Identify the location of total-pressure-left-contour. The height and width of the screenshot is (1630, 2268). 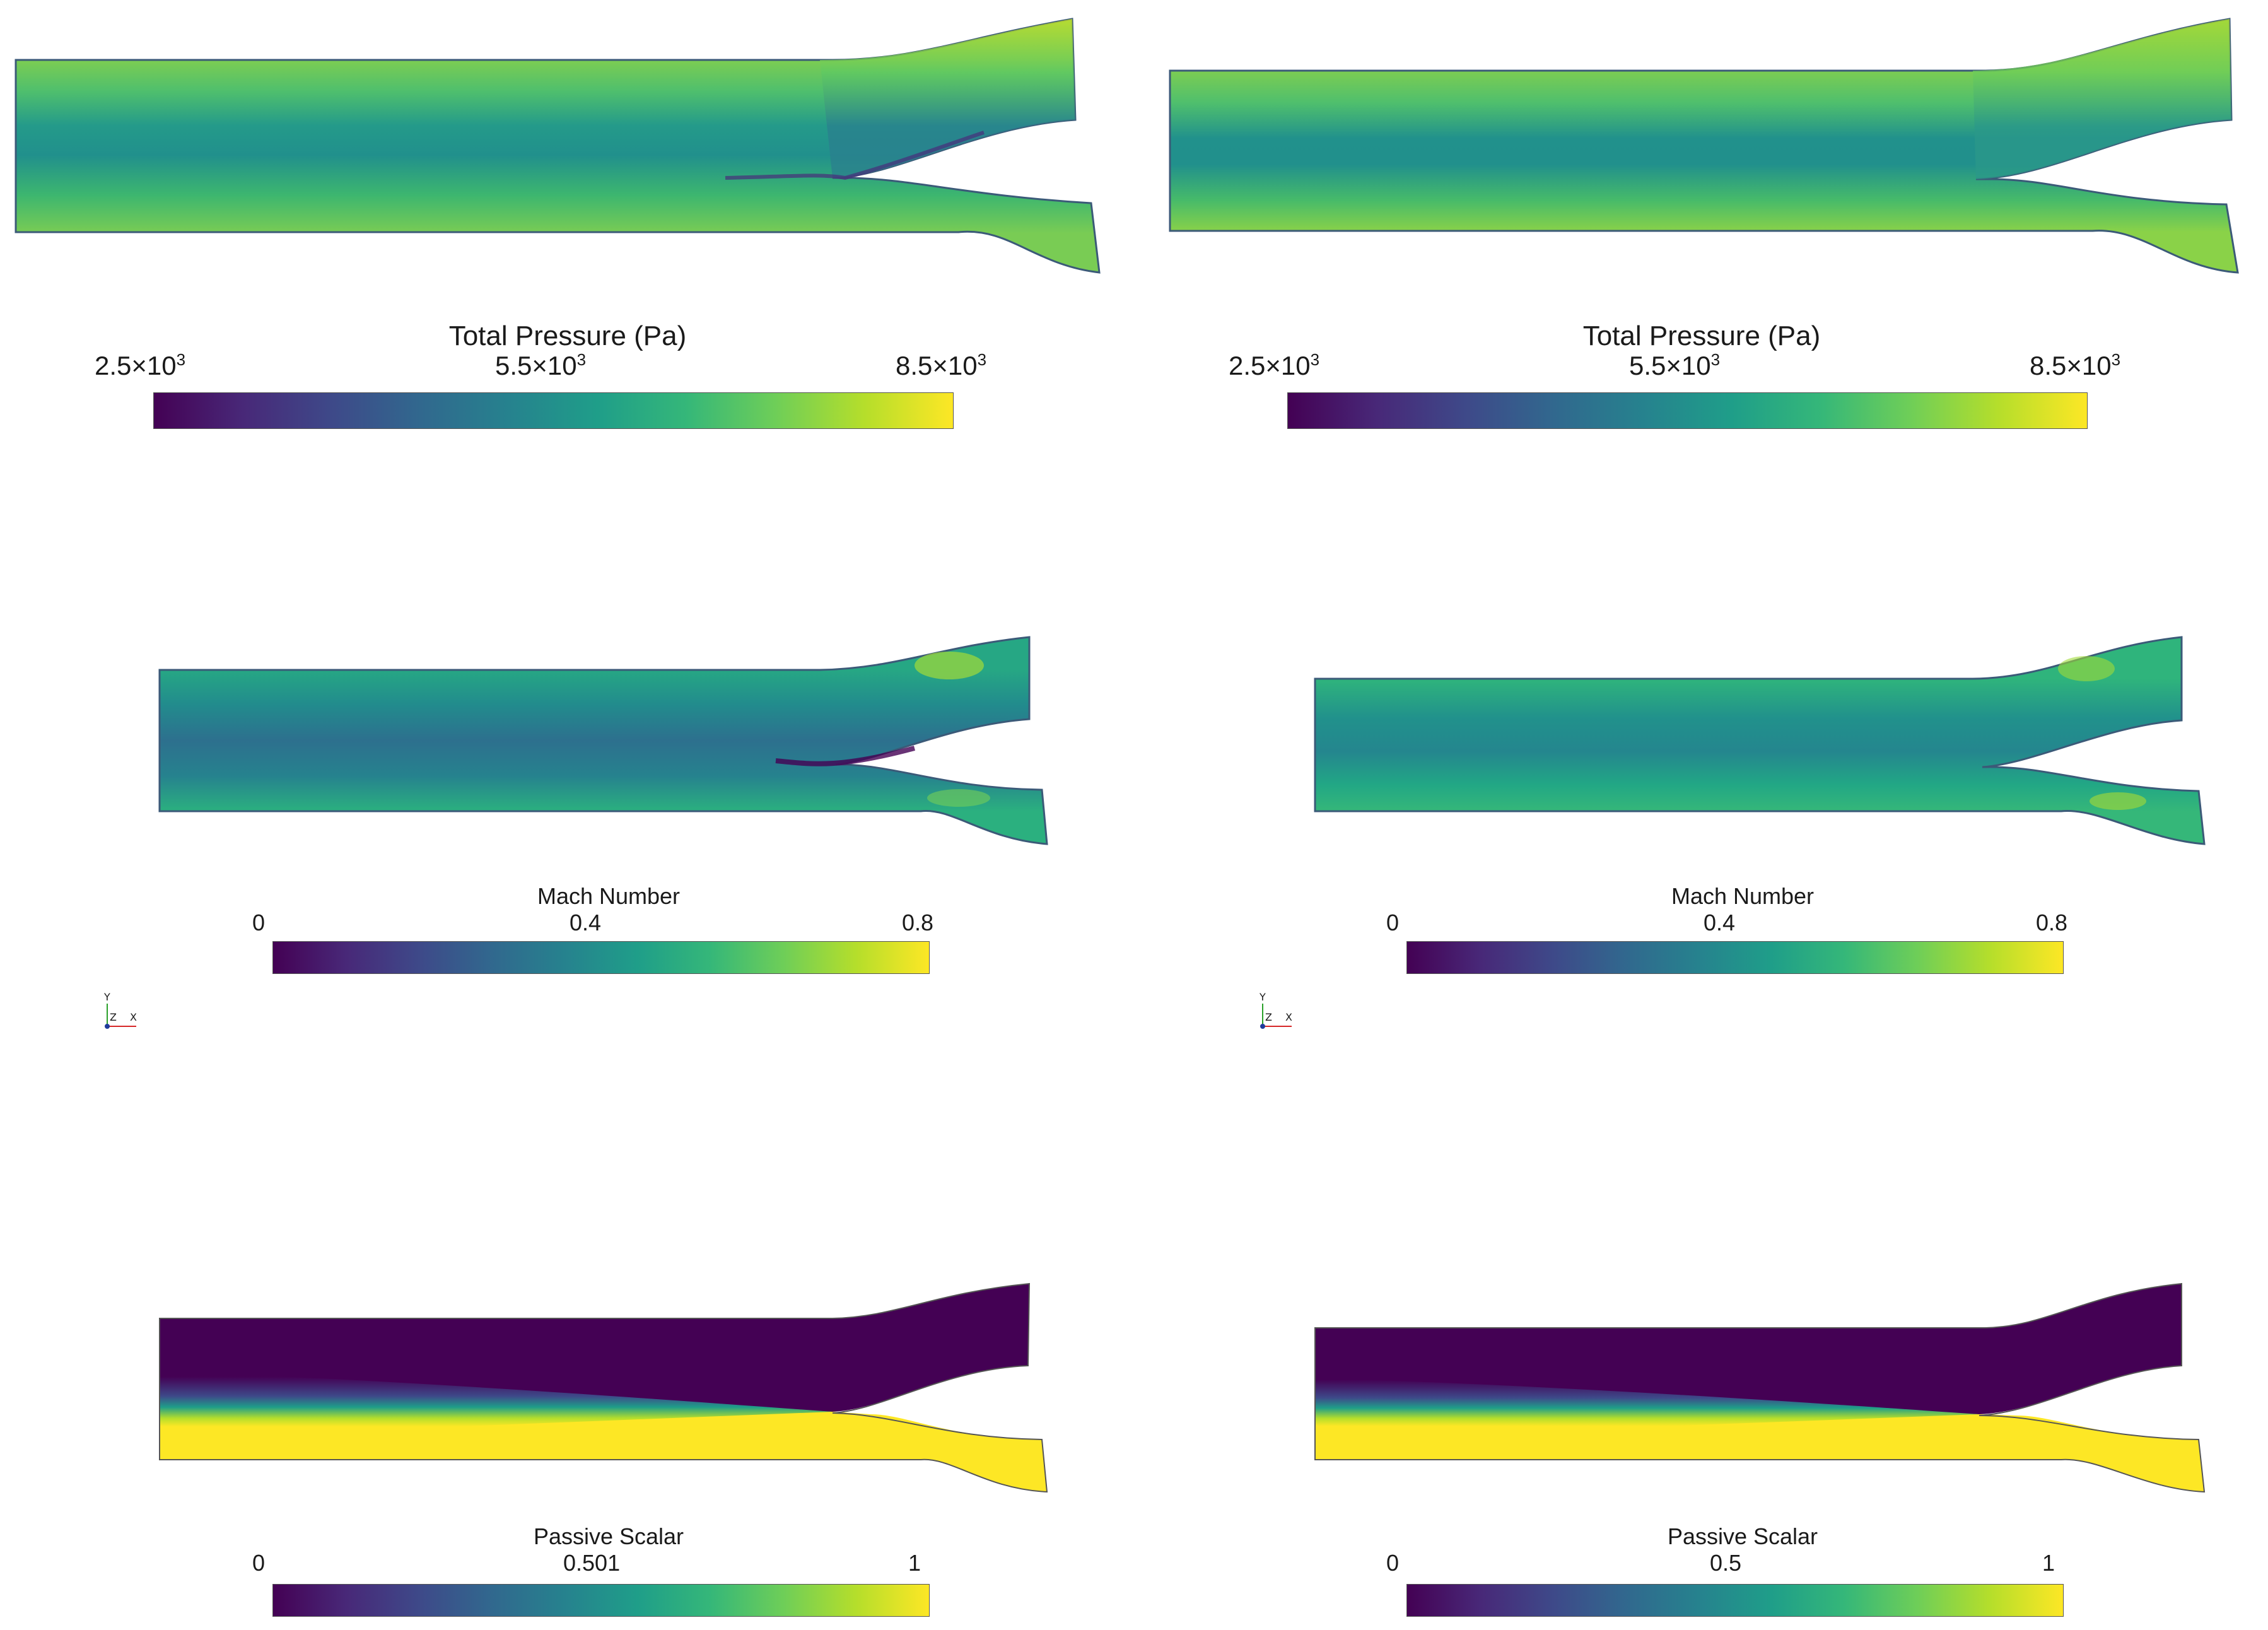
(558, 146).